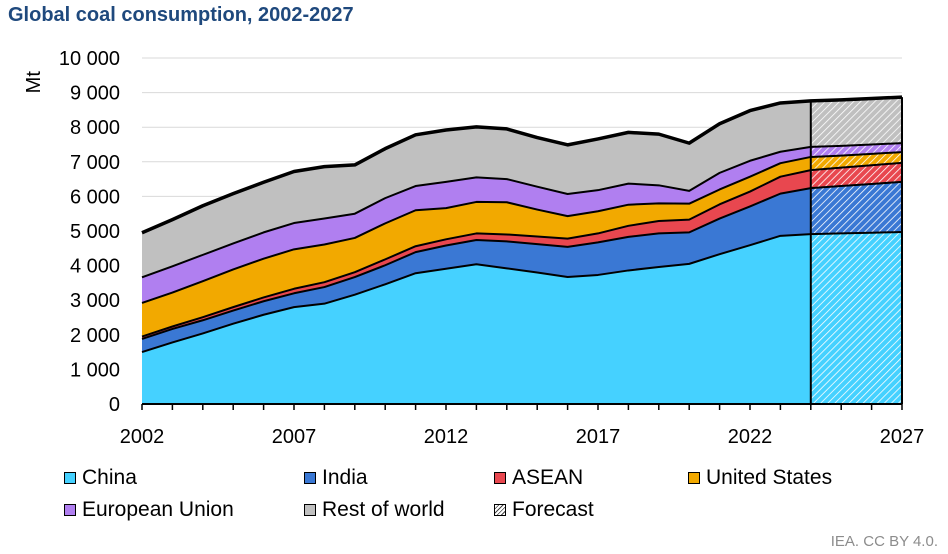 The image size is (948, 554). Describe the element at coordinates (89, 59) in the screenshot. I see `y-tick-label: 10 000` at that location.